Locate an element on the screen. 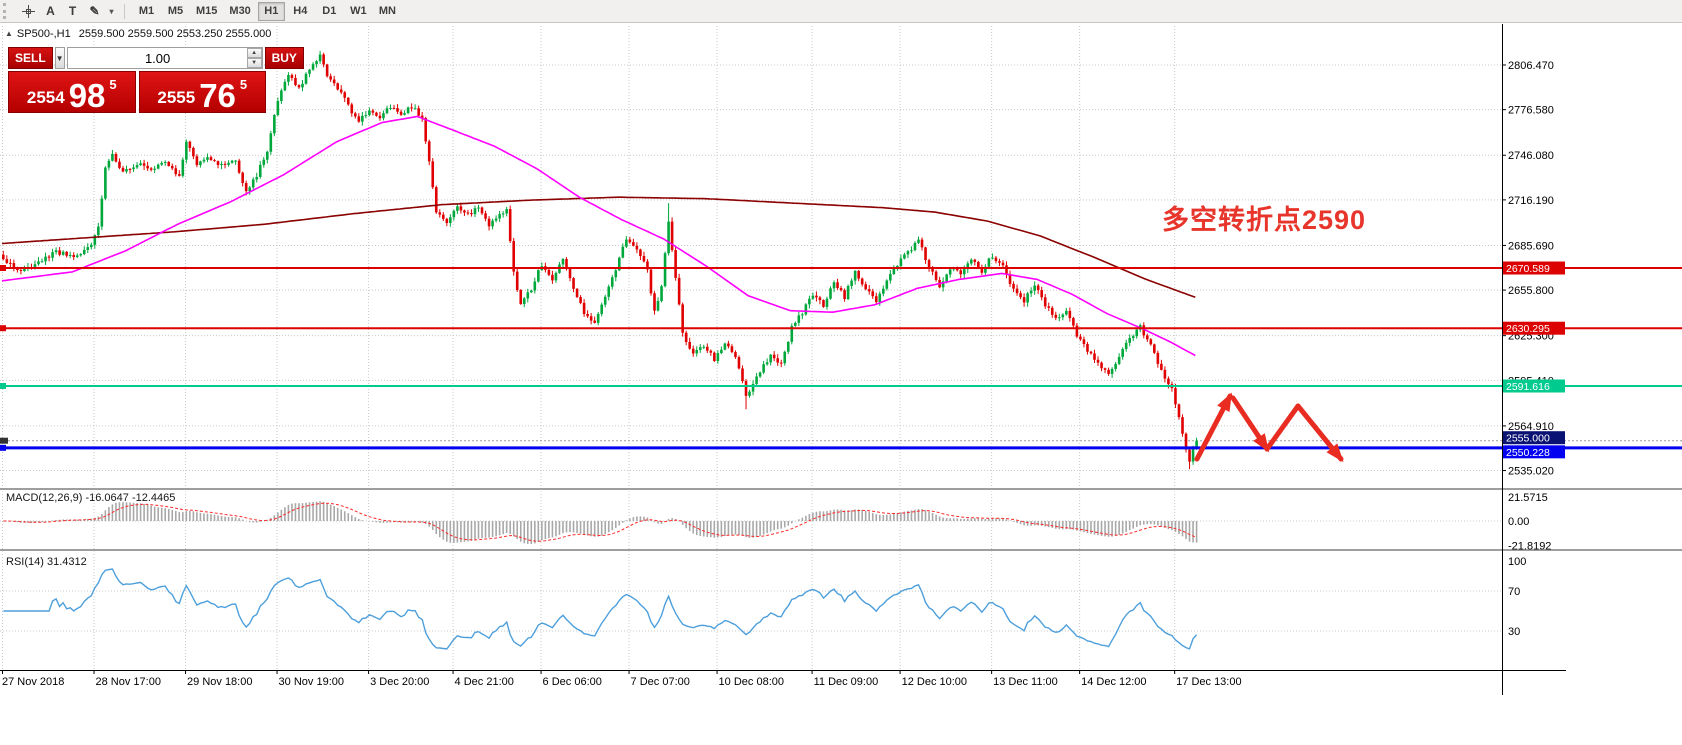 This screenshot has width=1682, height=745. crosshair-glyph is located at coordinates (28, 11).